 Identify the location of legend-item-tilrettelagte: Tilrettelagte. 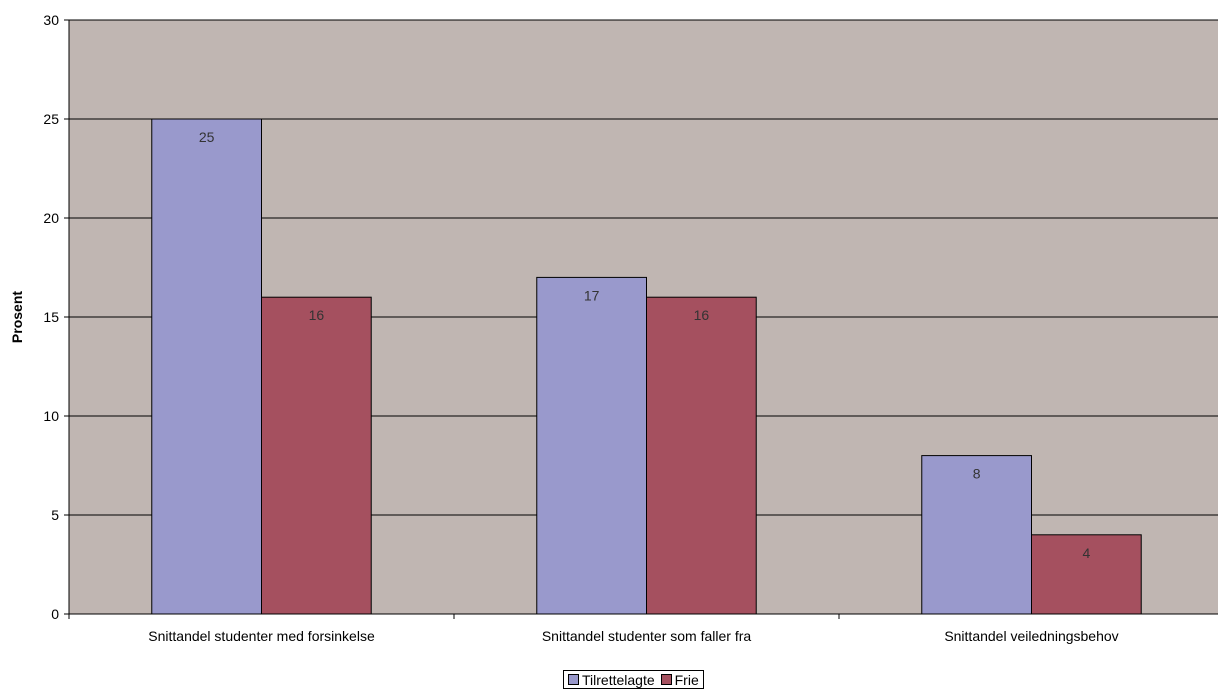
(611, 680).